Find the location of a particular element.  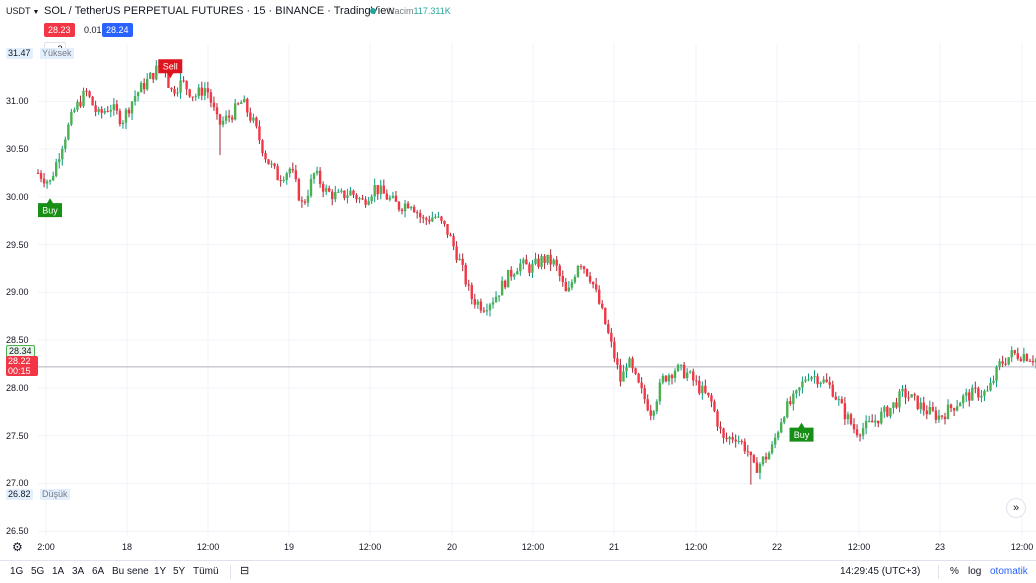

currency-label: USDT is located at coordinates (18, 11).